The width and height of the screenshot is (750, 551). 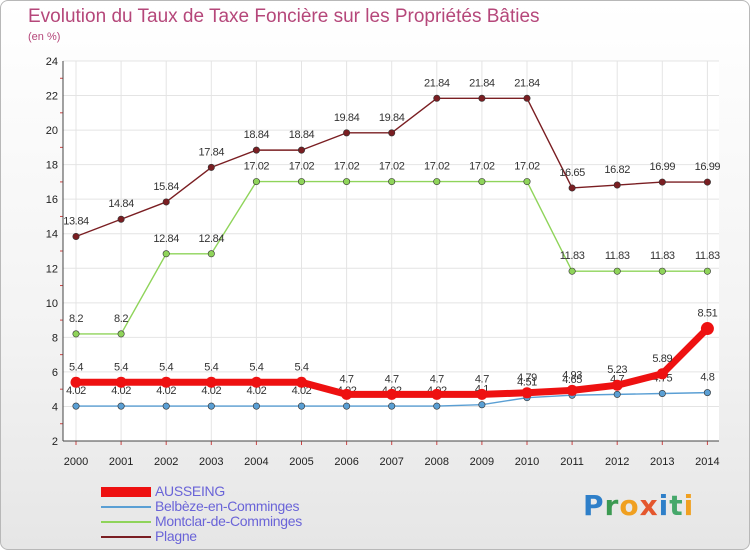 I want to click on y-tick-label: 20, so click(x=52, y=131).